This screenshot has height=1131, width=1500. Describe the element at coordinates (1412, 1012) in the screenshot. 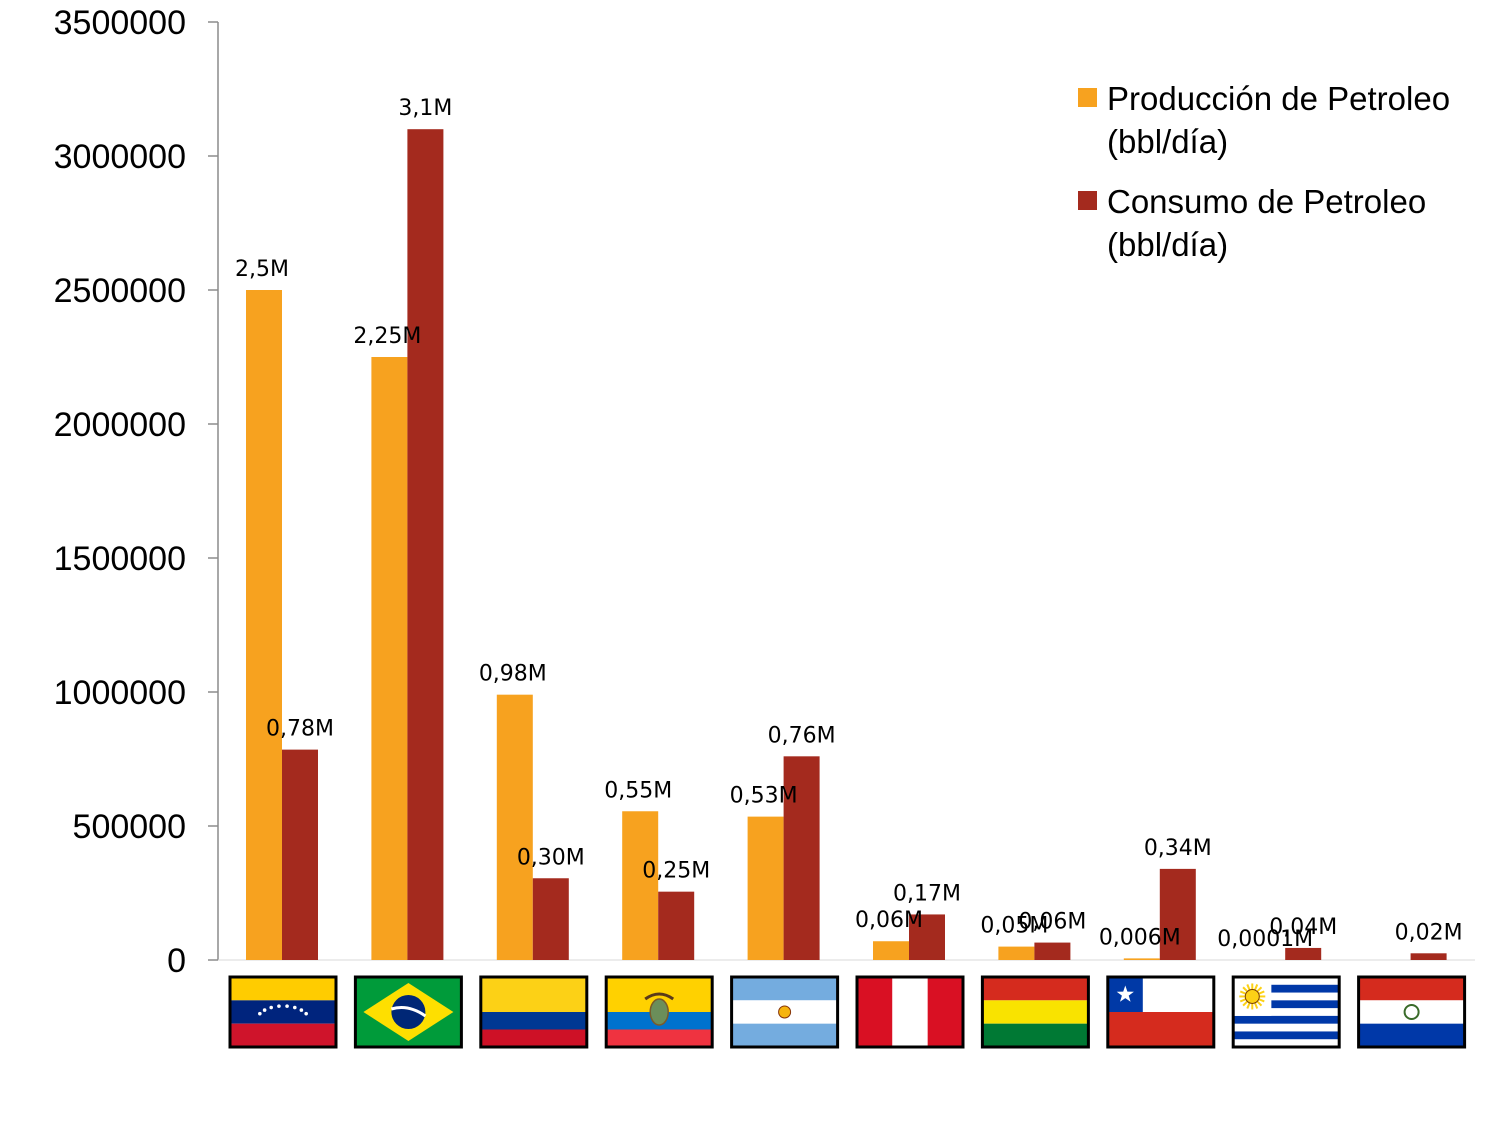

I see `flag-paraguay-icon` at that location.